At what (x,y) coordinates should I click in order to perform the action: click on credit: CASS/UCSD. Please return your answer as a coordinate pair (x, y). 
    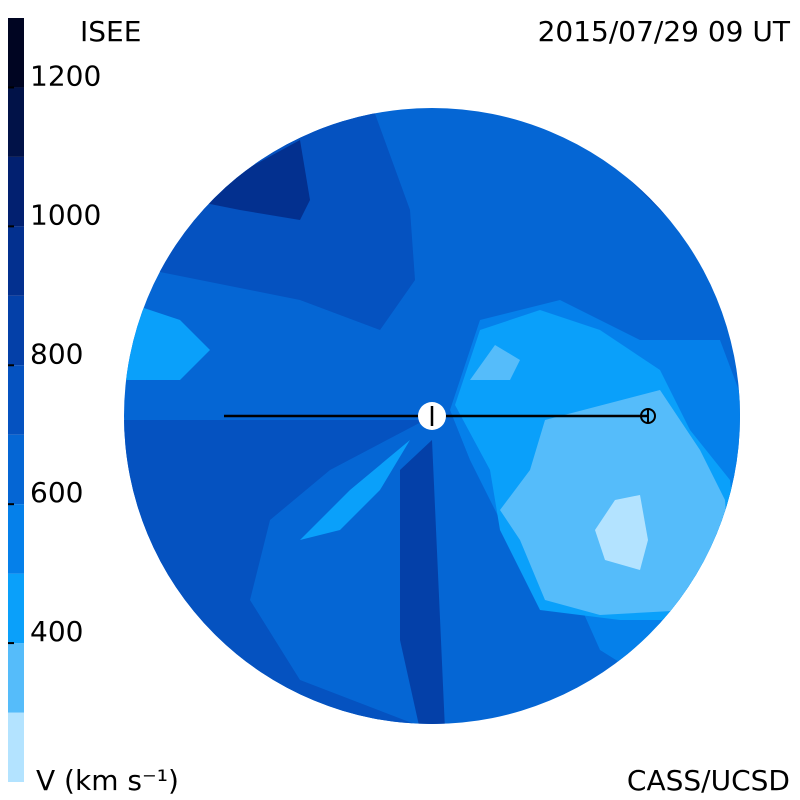
    Looking at the image, I should click on (708, 780).